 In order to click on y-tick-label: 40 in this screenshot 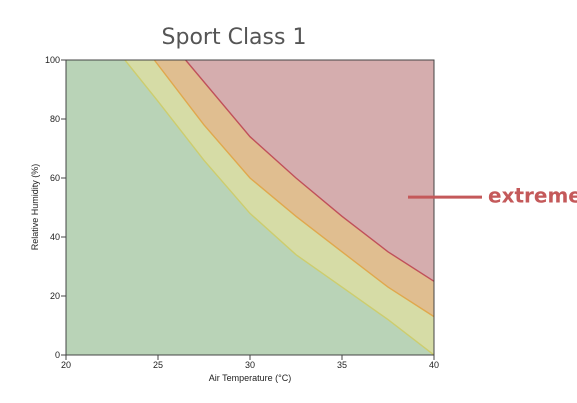, I will do `click(55, 237)`.